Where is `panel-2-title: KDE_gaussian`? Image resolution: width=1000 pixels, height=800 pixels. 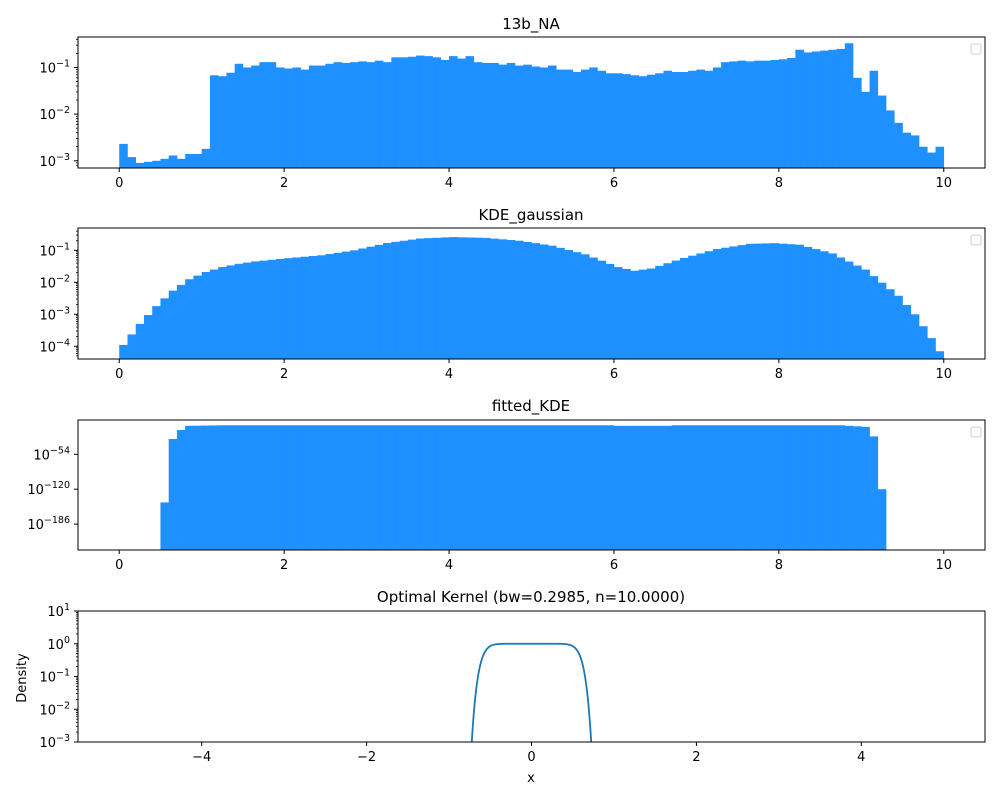 panel-2-title: KDE_gaussian is located at coordinates (530, 215).